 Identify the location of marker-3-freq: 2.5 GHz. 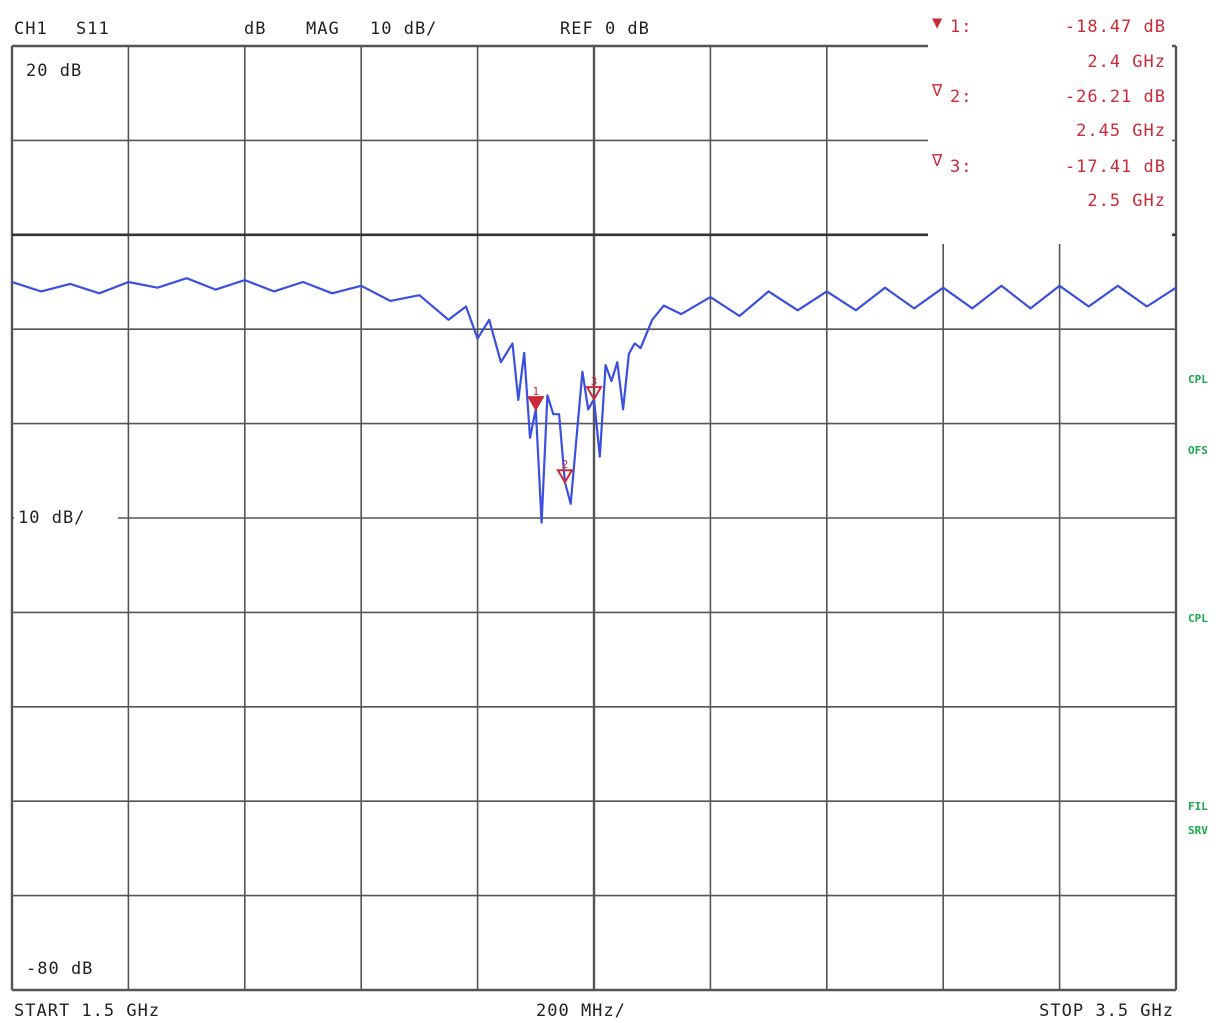
(1126, 201).